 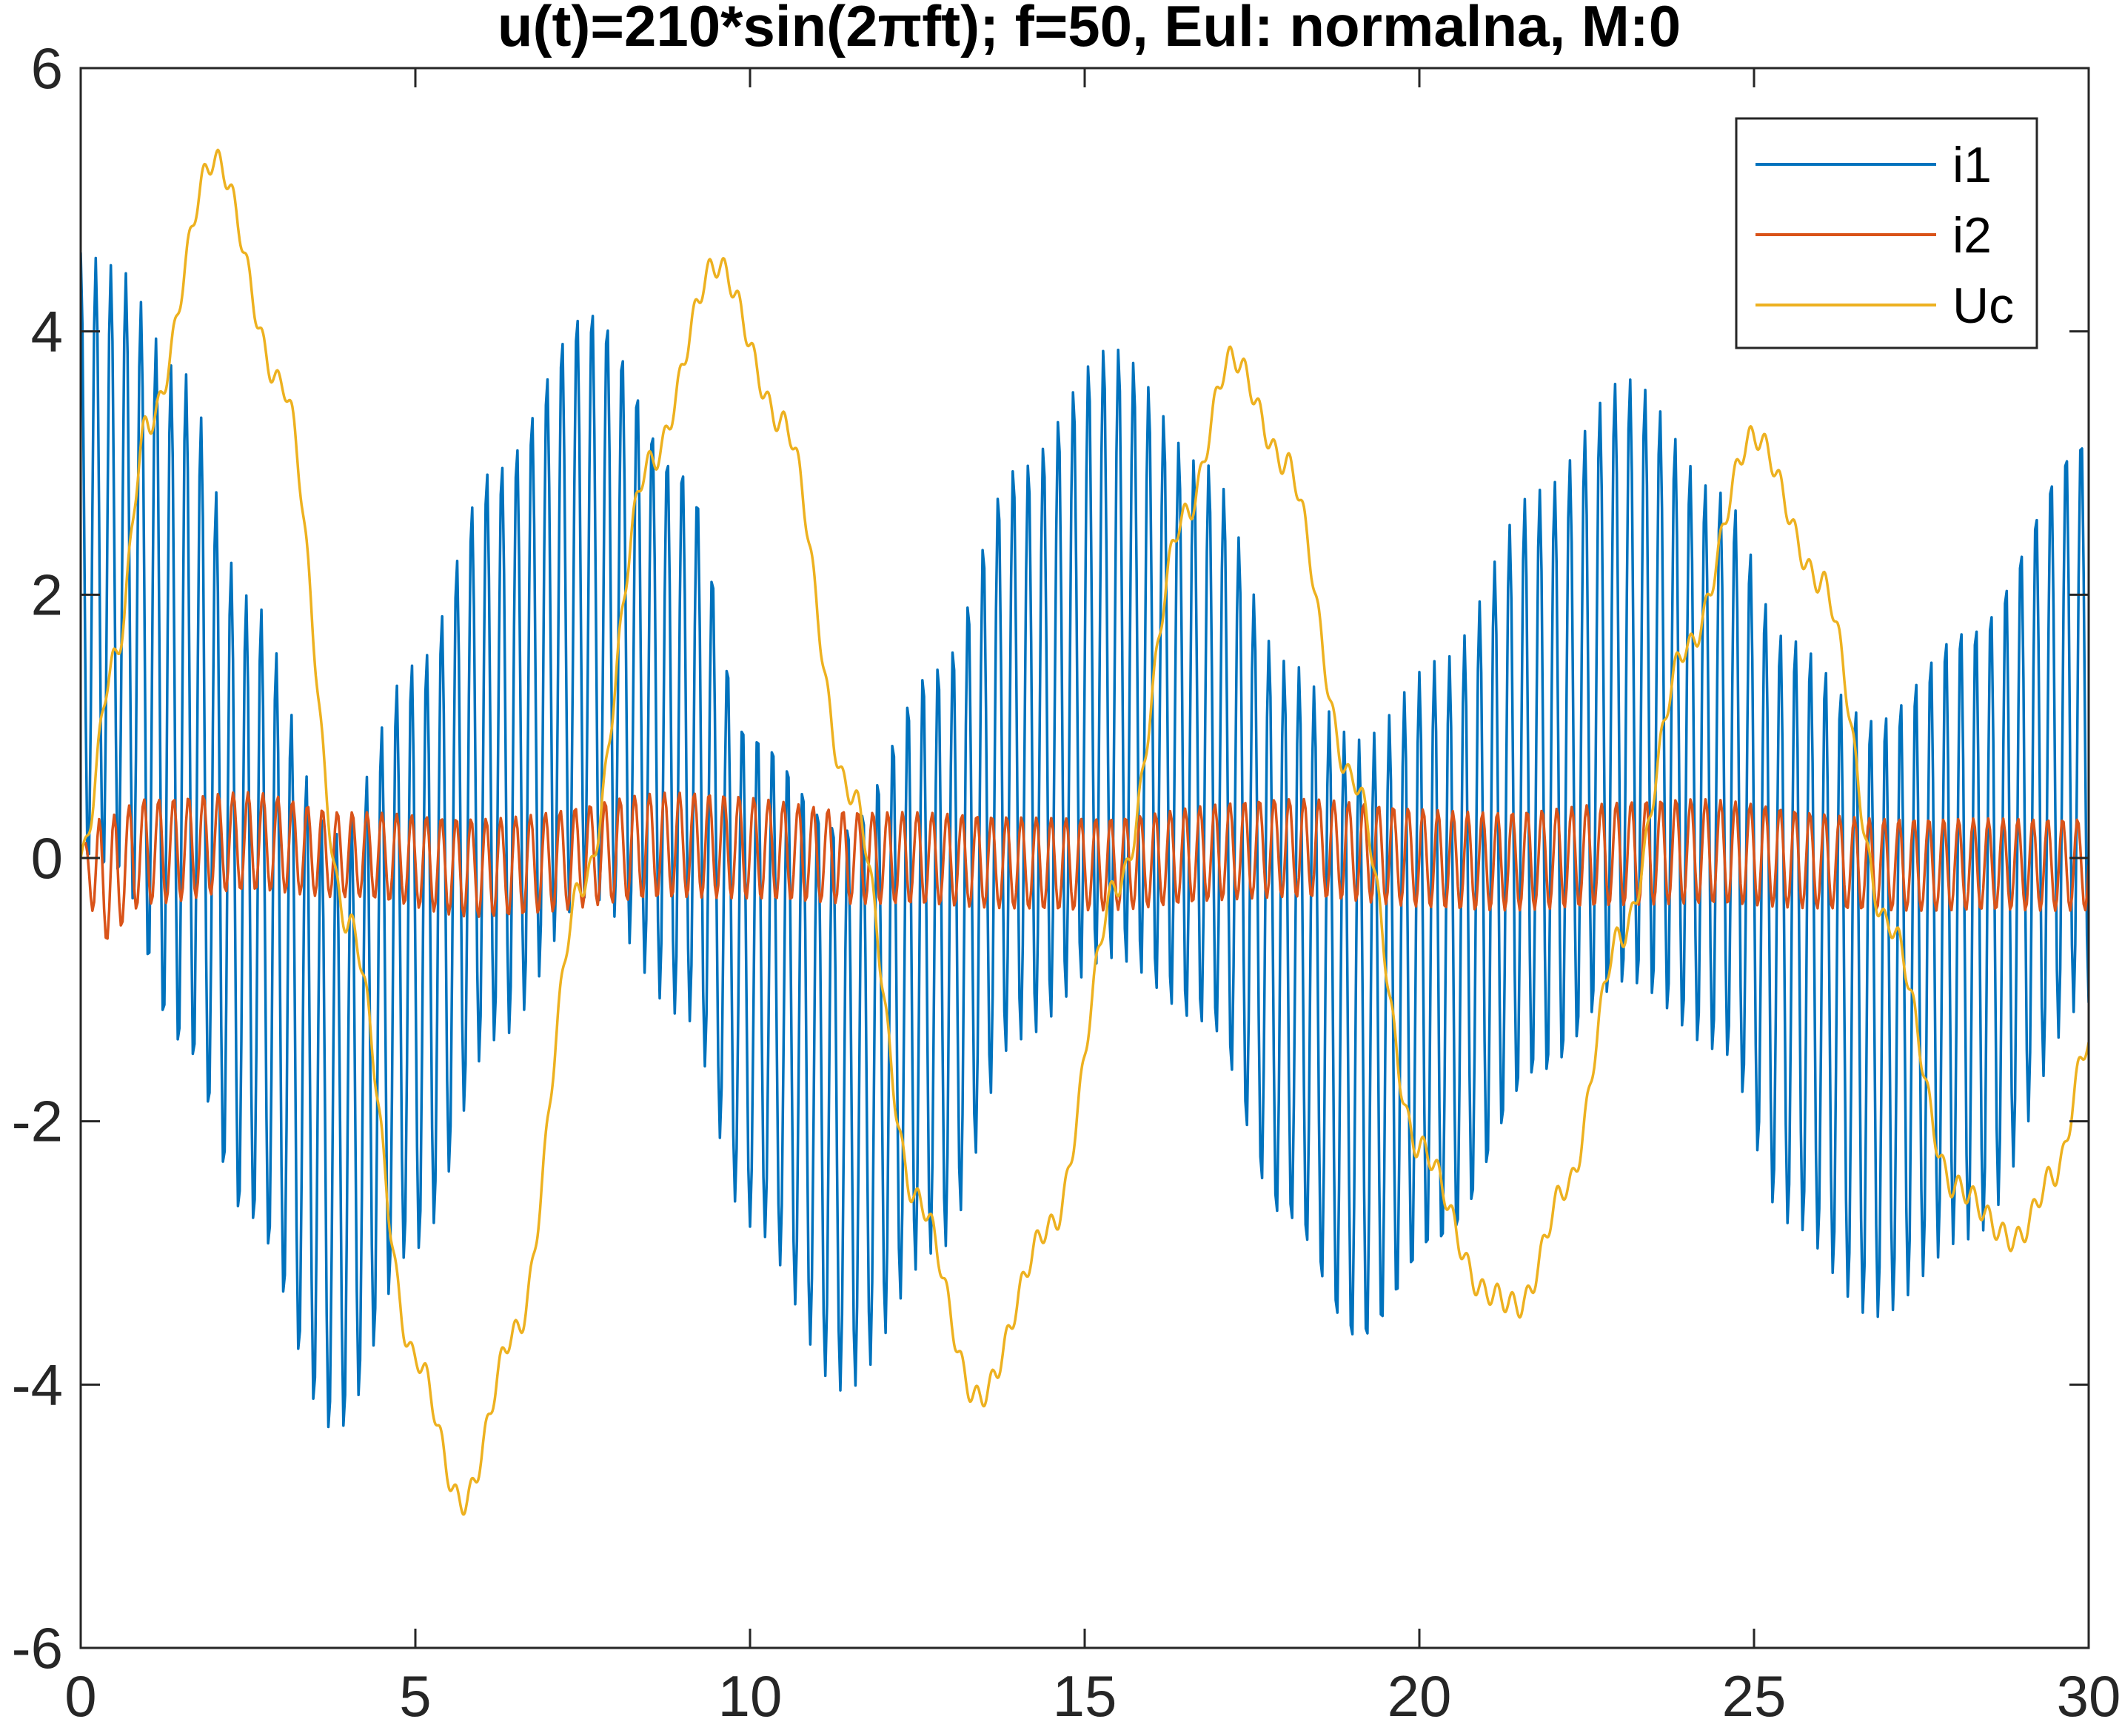 I want to click on legend-label-i1: i1, so click(x=1972, y=165).